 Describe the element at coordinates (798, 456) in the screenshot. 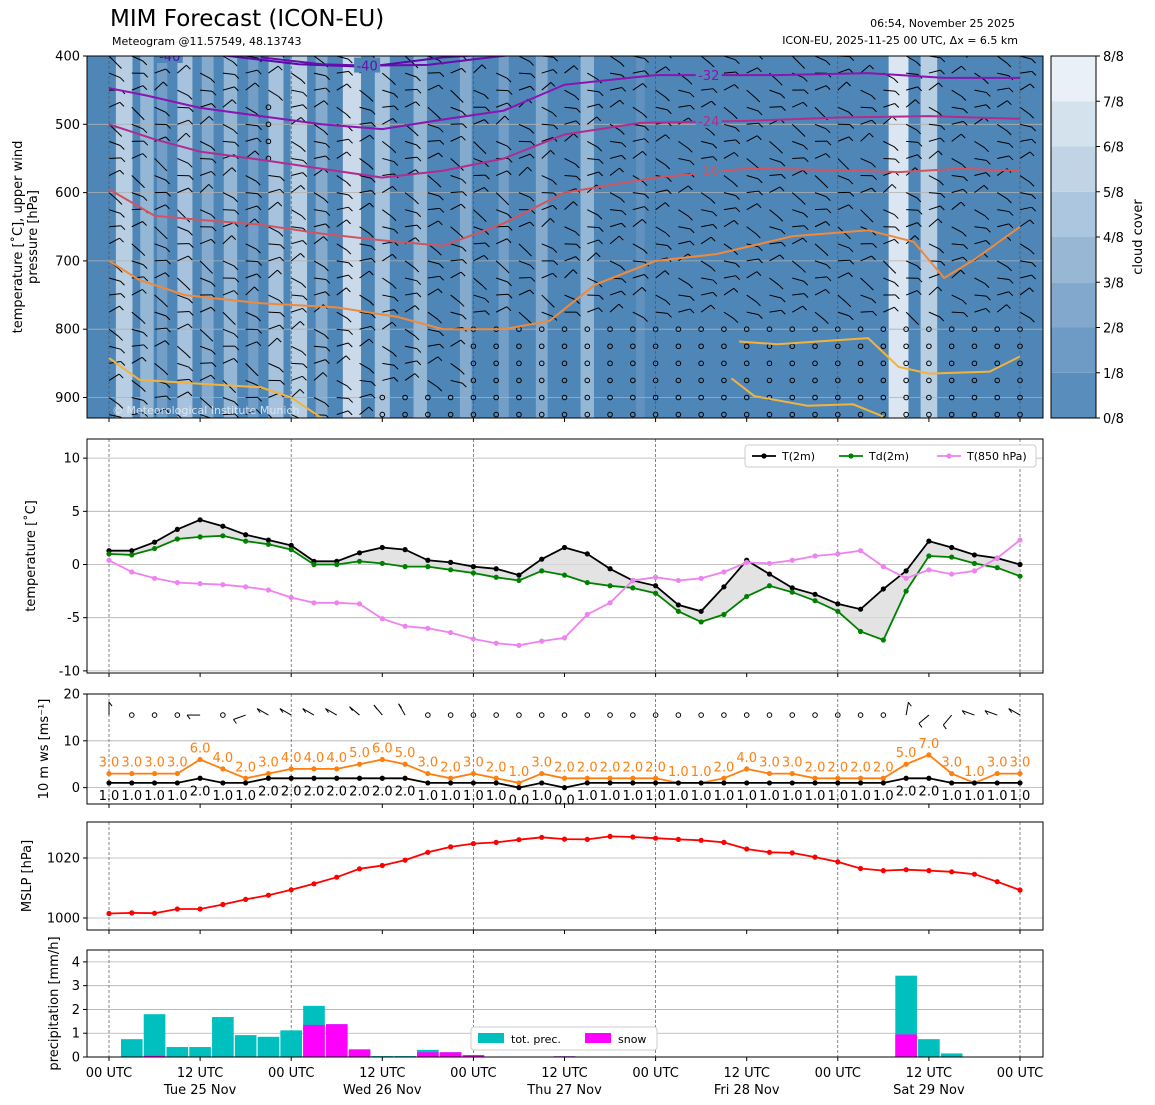

I see `legend-label: T(2m)` at that location.